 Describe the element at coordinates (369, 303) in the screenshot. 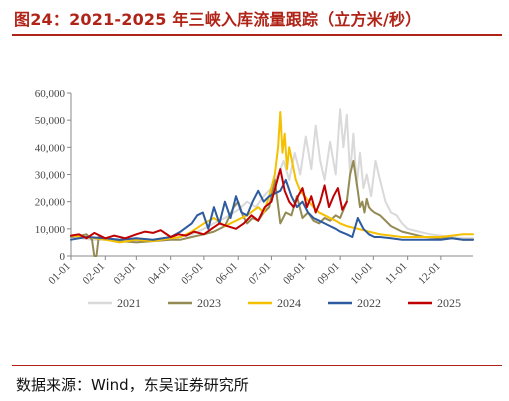

I see `legend-label-2022: 2022` at that location.